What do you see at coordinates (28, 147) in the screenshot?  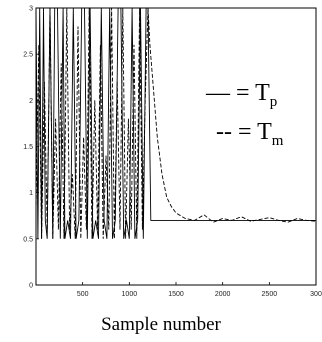 I see `y-tick-label: 1.5` at bounding box center [28, 147].